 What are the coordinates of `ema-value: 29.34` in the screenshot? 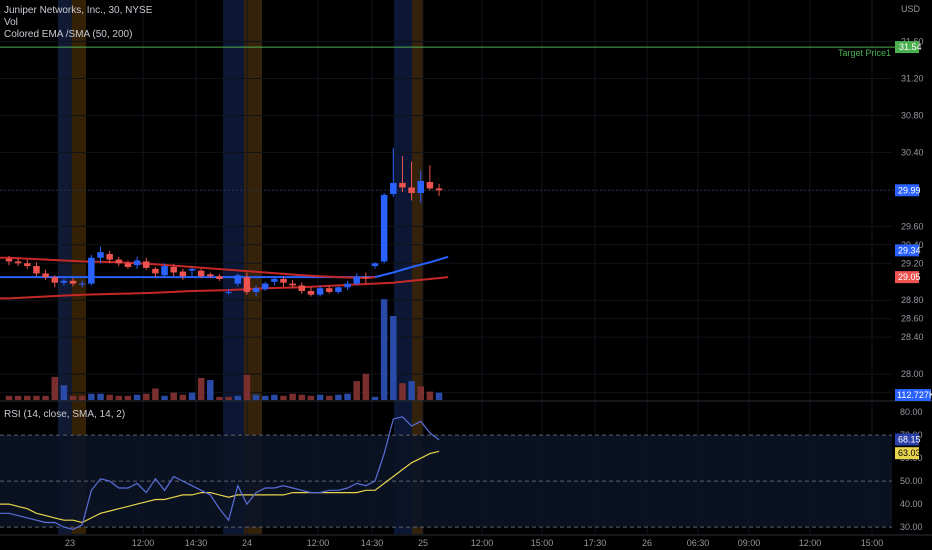 It's located at (909, 250).